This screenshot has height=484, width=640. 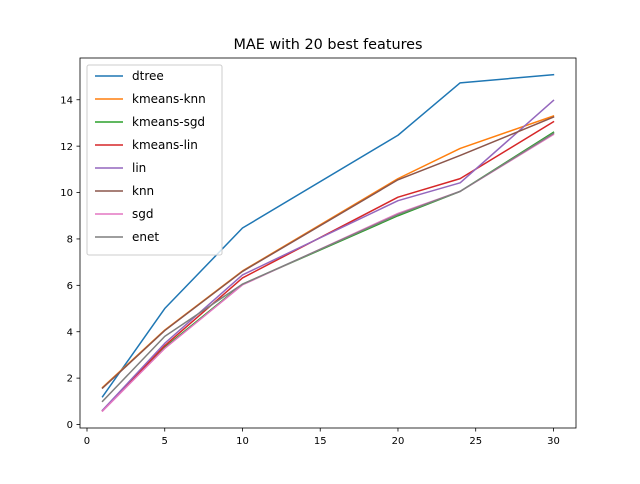 I want to click on y-tick-label: 0, so click(x=70, y=425).